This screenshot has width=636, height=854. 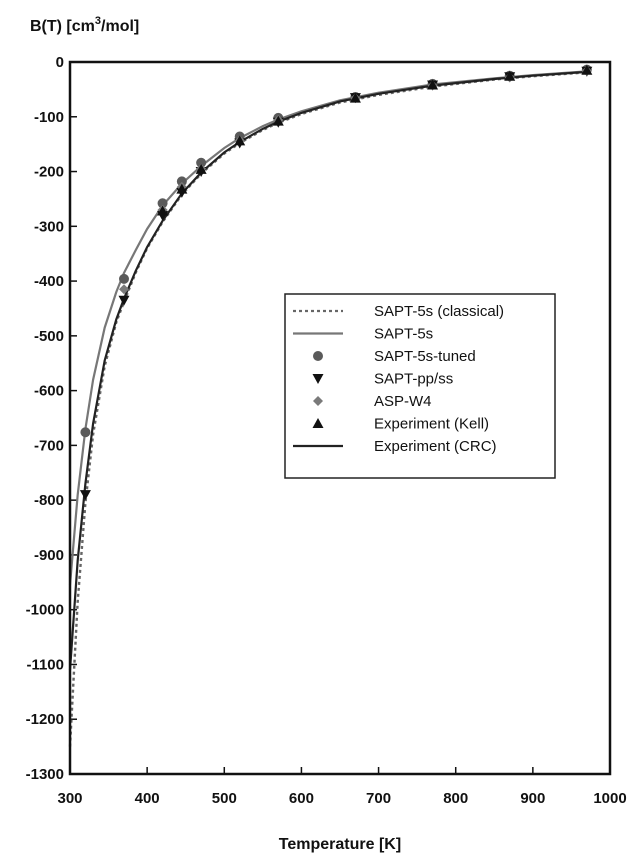 I want to click on legend-item: Experiment (Kell), so click(x=400, y=424).